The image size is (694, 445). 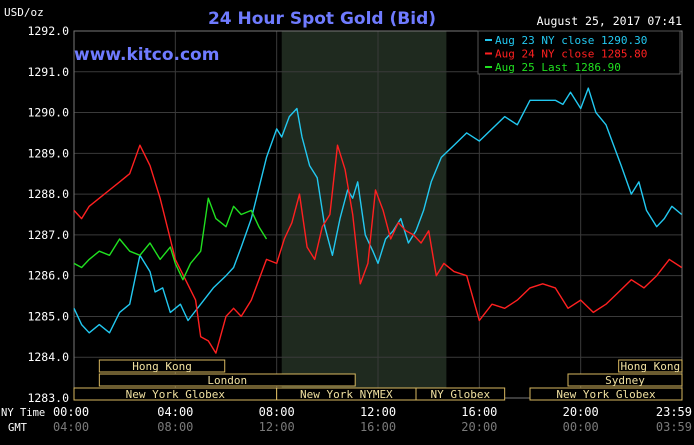 I want to click on unit-label: USD/oz, so click(x=24, y=12).